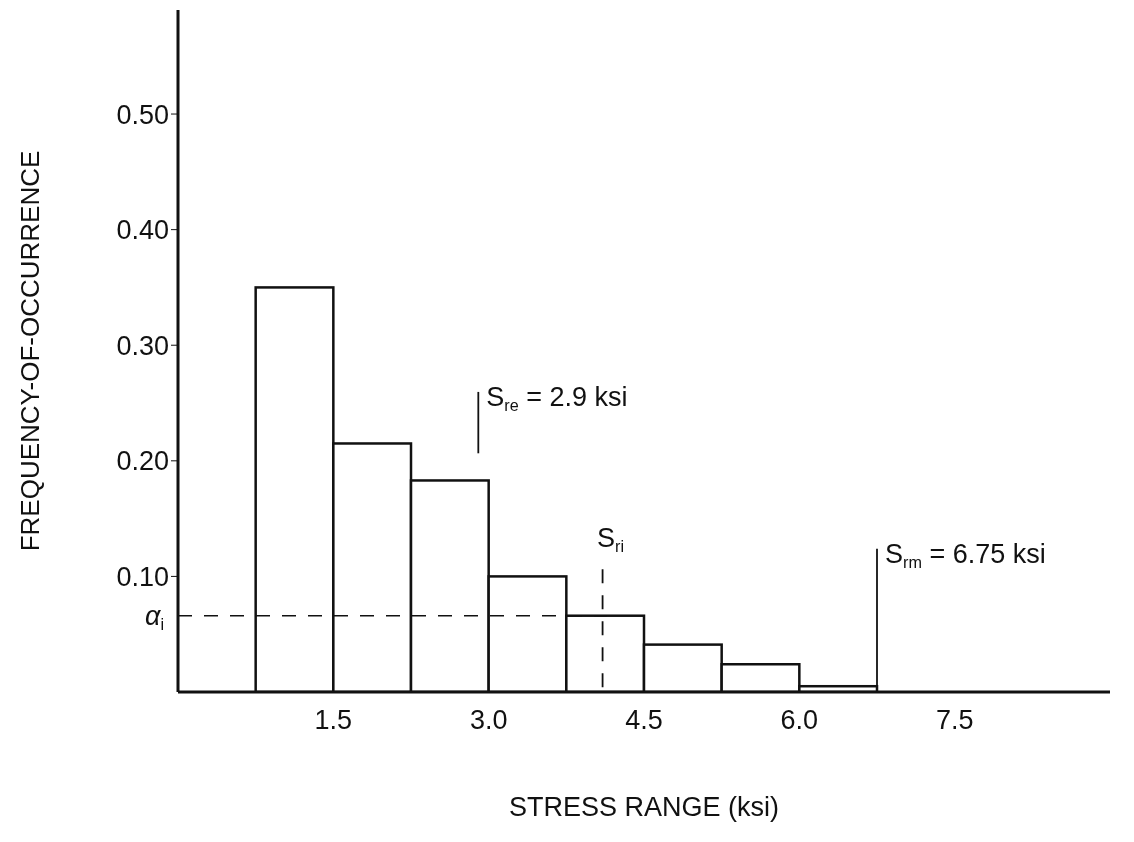 The height and width of the screenshot is (842, 1134). What do you see at coordinates (154, 616) in the screenshot?
I see `ref-line-label: α$_{i}$` at bounding box center [154, 616].